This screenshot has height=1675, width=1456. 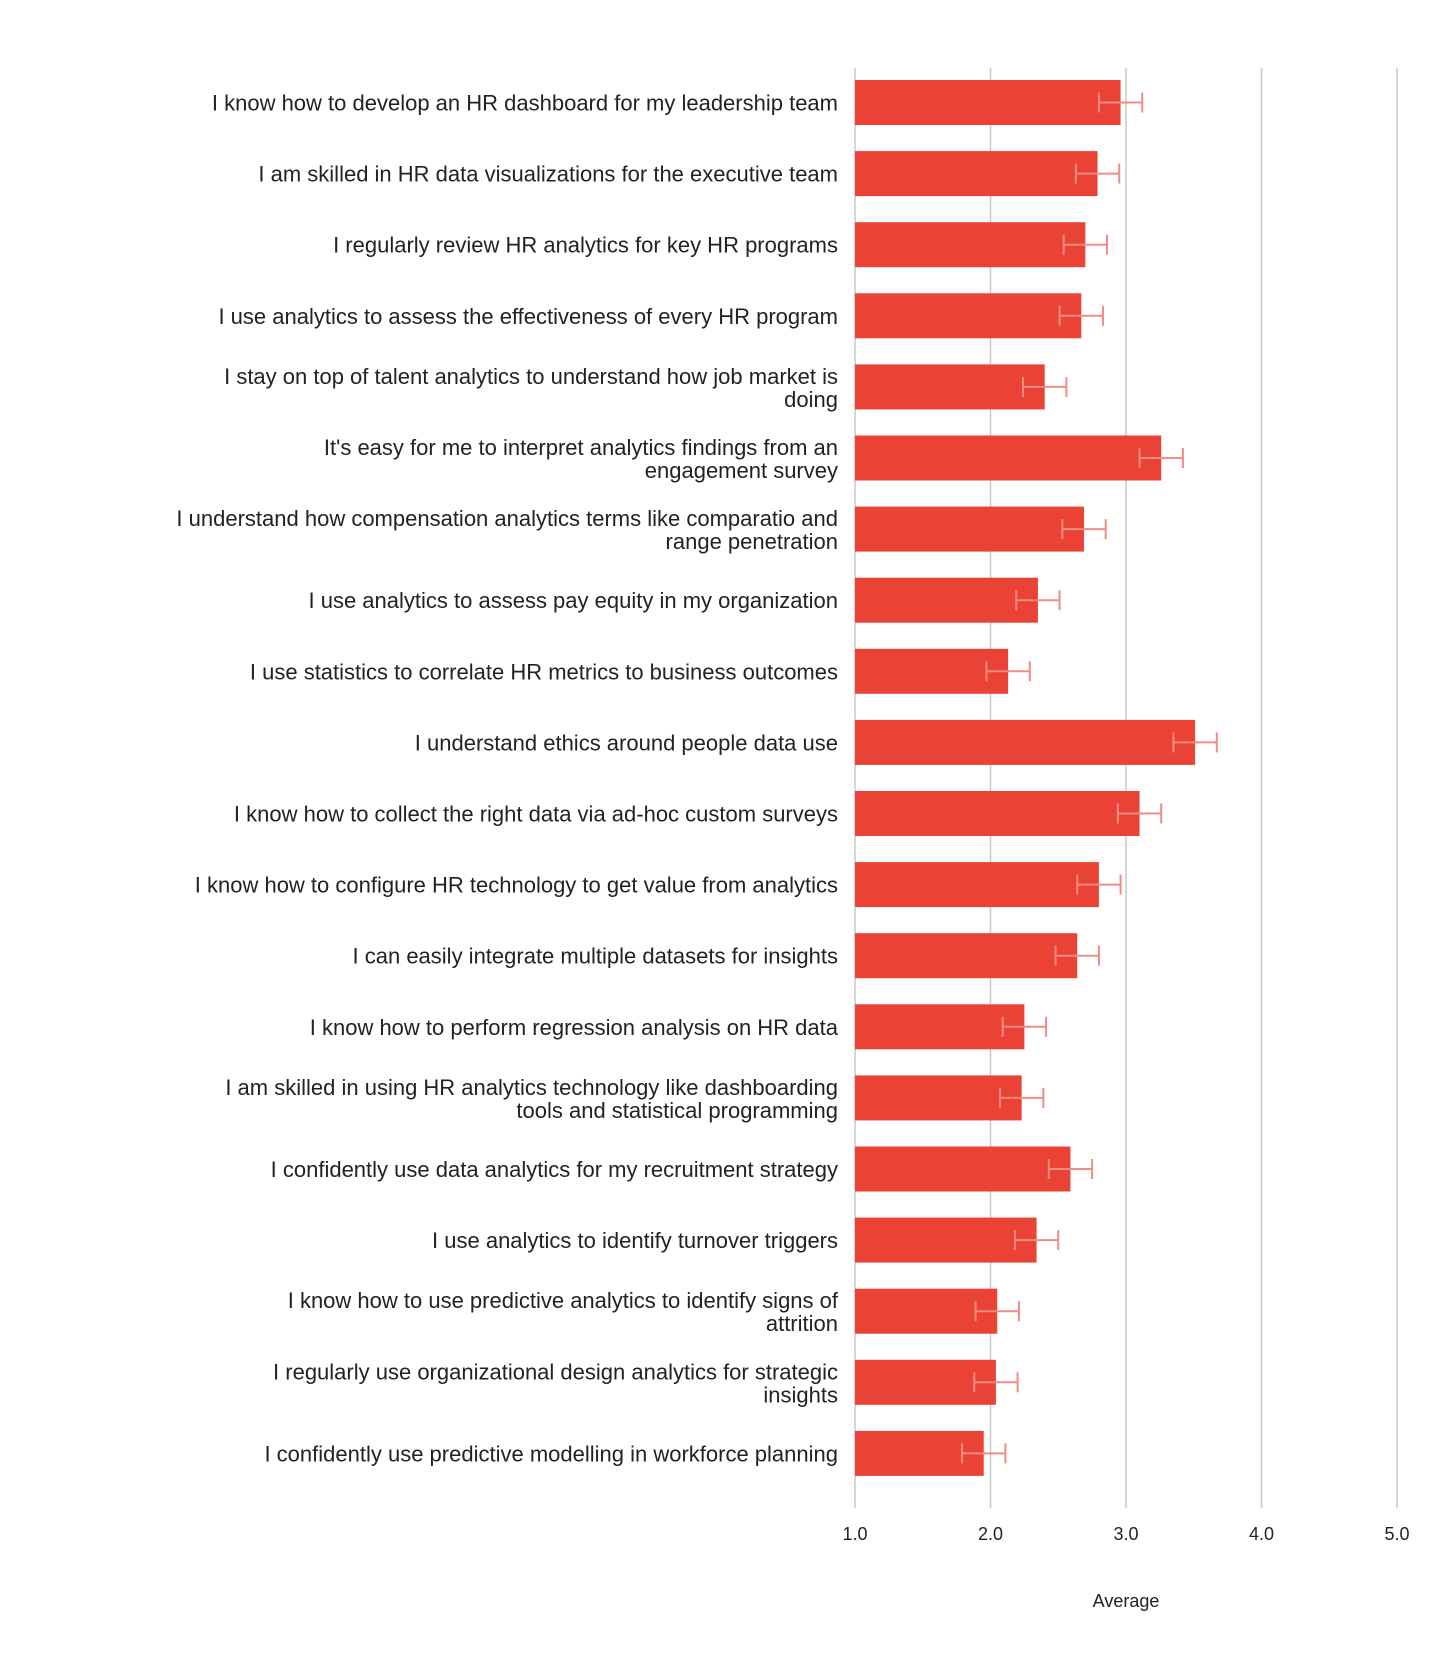 I want to click on x-axis-title: Average, so click(x=1126, y=1601).